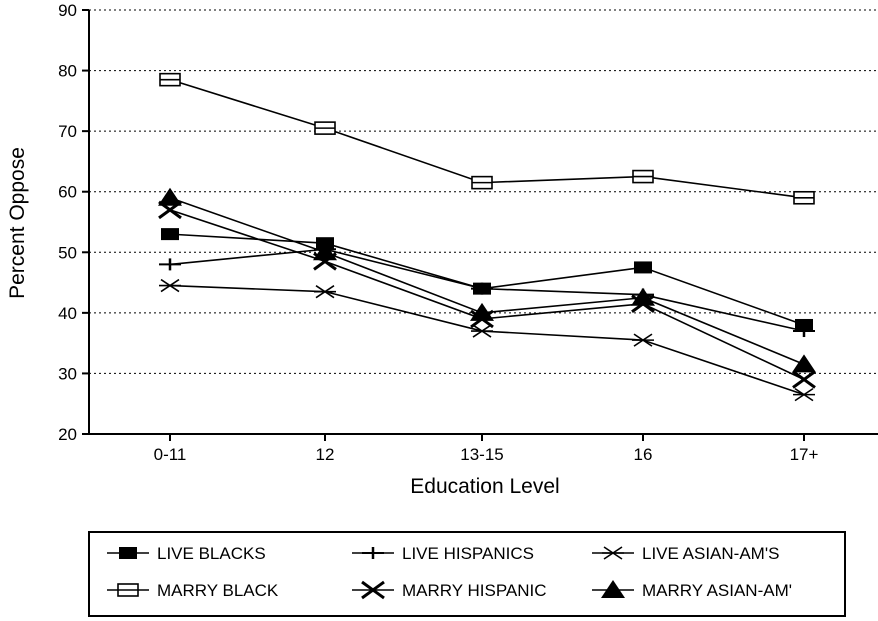 This screenshot has height=621, width=878. Describe the element at coordinates (804, 454) in the screenshot. I see `x-tick-label: 17+` at that location.